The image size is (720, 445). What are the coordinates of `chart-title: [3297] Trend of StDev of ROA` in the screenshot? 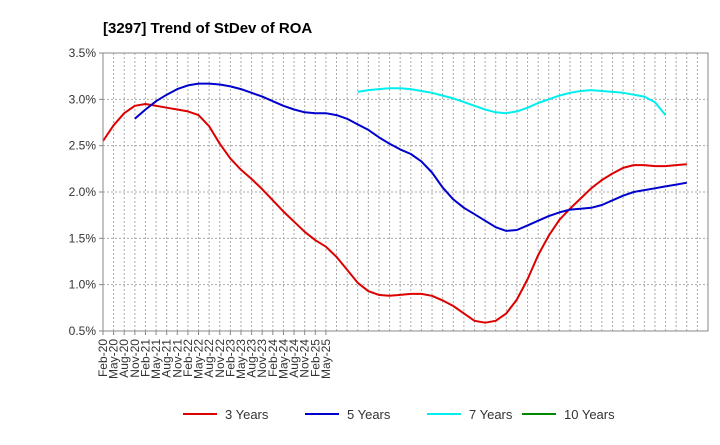 It's located at (207, 28).